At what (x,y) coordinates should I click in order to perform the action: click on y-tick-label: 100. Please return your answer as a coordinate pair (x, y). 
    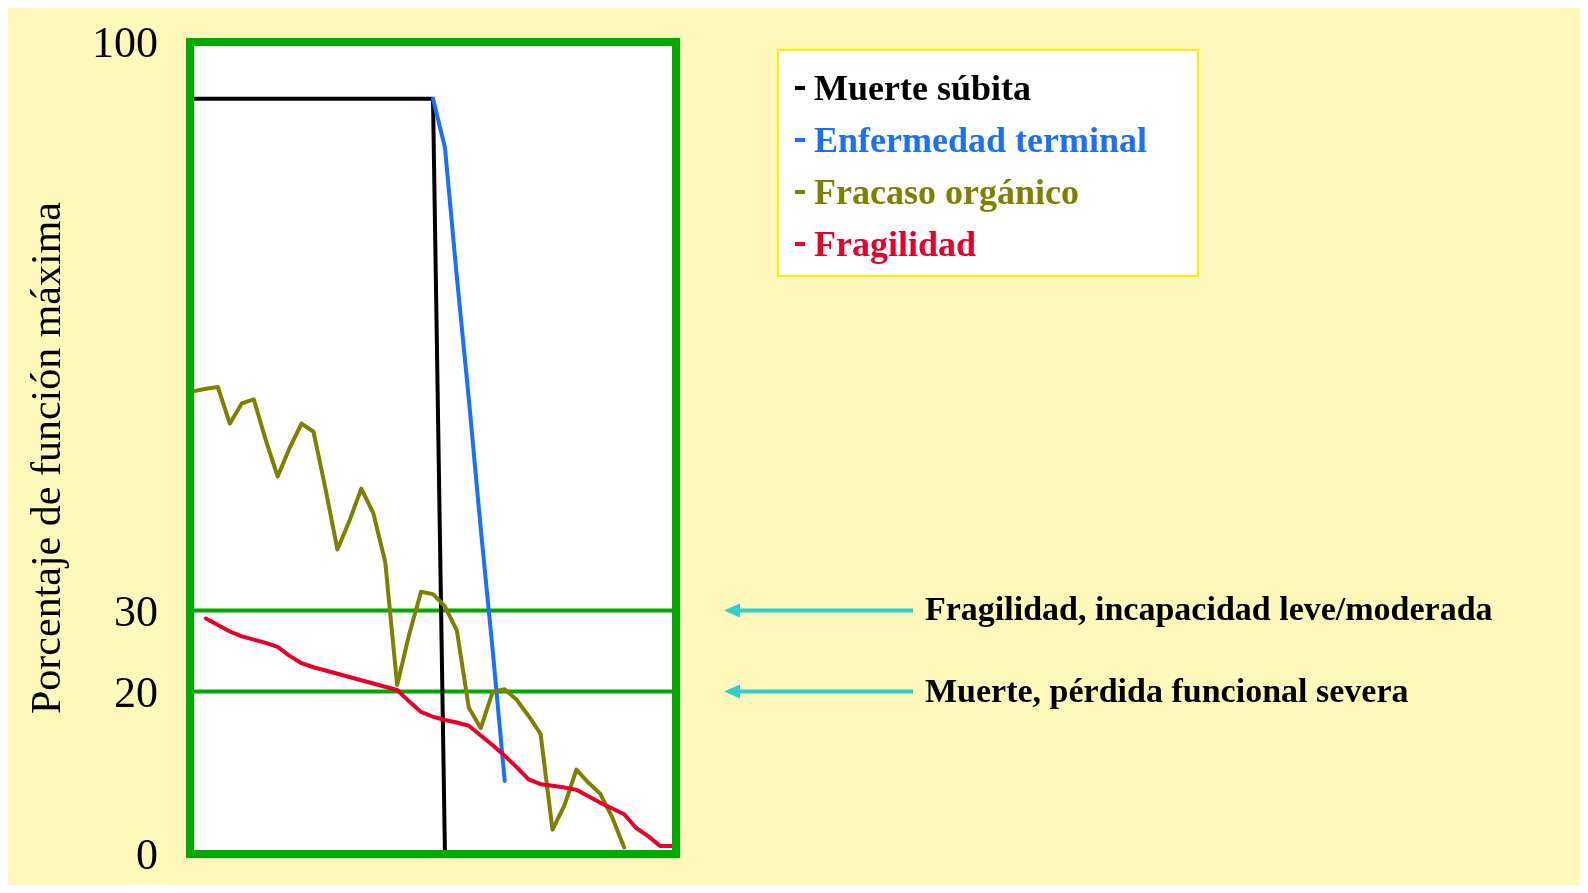
    Looking at the image, I should click on (125, 43).